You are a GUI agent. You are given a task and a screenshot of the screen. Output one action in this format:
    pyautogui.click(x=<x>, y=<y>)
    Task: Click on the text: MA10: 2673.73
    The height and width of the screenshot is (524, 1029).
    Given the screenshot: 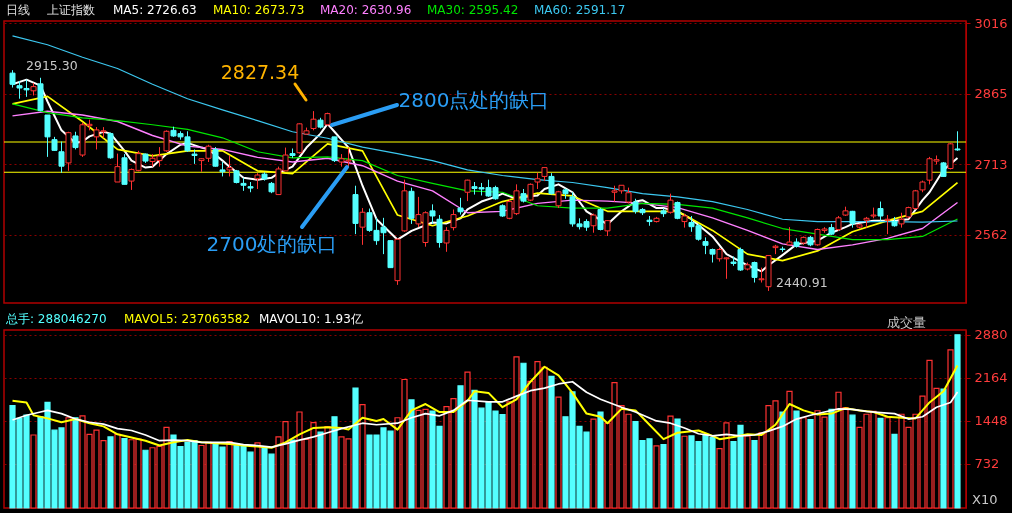 What is the action you would take?
    pyautogui.click(x=259, y=10)
    